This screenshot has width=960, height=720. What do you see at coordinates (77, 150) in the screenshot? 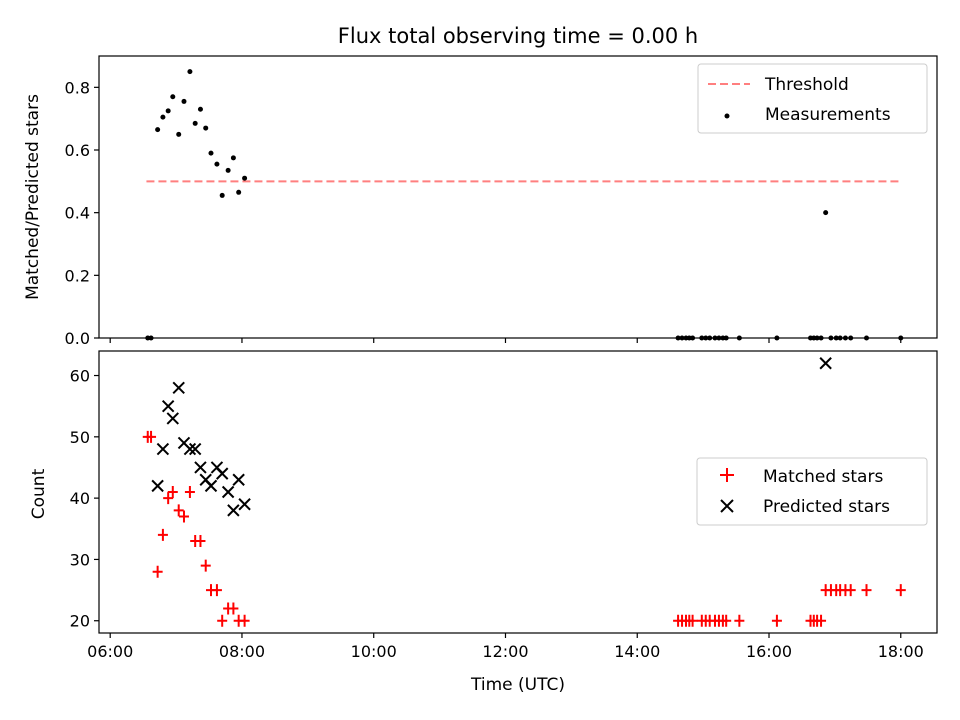
I see `ratio-y-tick-label: 0.6` at bounding box center [77, 150].